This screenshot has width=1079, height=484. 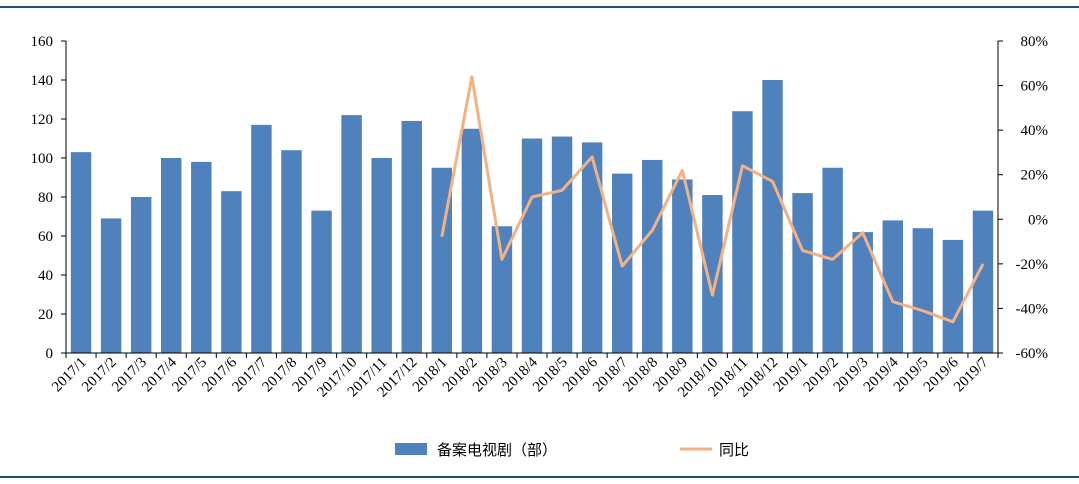 What do you see at coordinates (45, 237) in the screenshot?
I see `y-left-tick-label: 60` at bounding box center [45, 237].